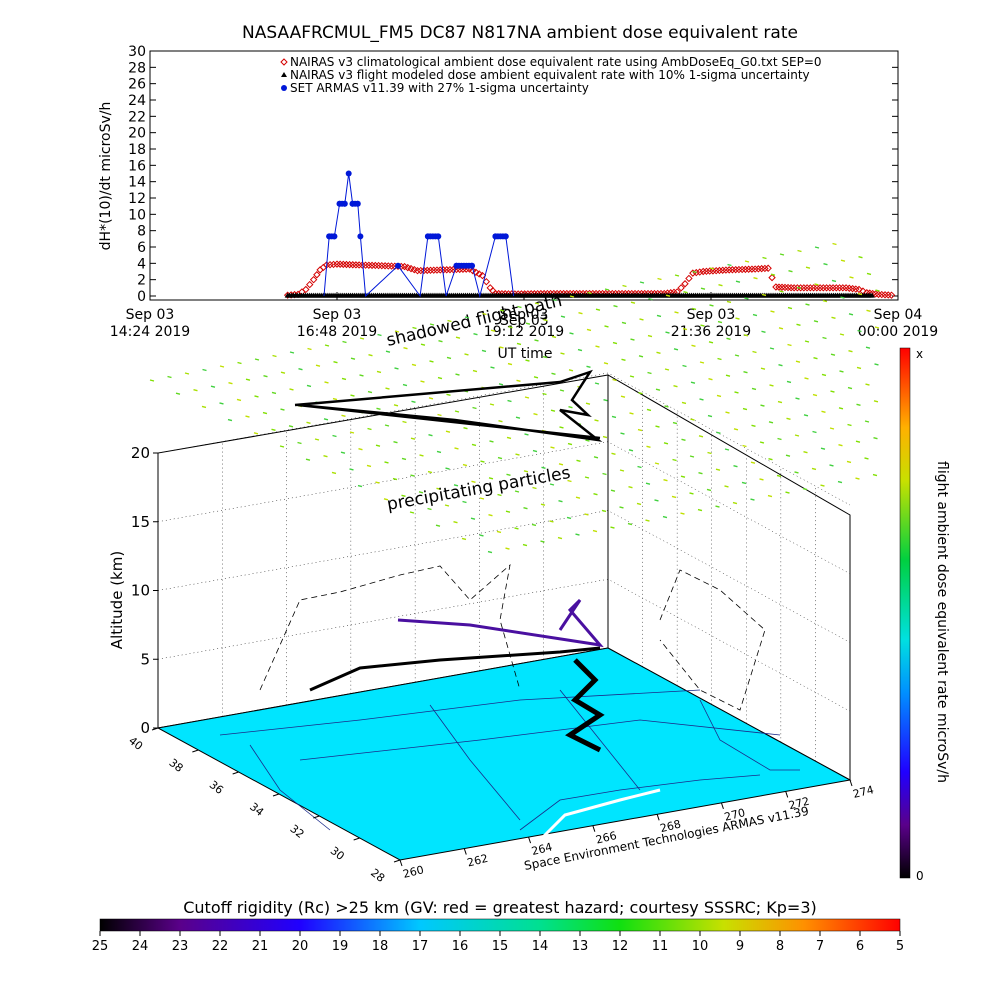  What do you see at coordinates (137, 199) in the screenshot?
I see `y-tick-label: 12` at bounding box center [137, 199].